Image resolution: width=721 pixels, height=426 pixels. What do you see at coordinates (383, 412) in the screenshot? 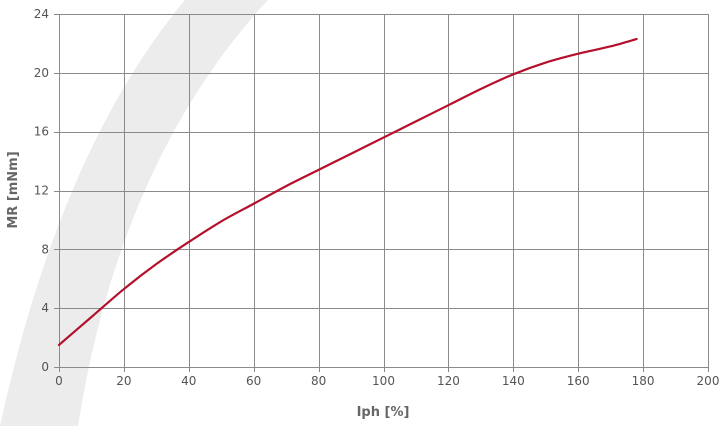
I see `x-axis-label: Iph [%]` at bounding box center [383, 412].